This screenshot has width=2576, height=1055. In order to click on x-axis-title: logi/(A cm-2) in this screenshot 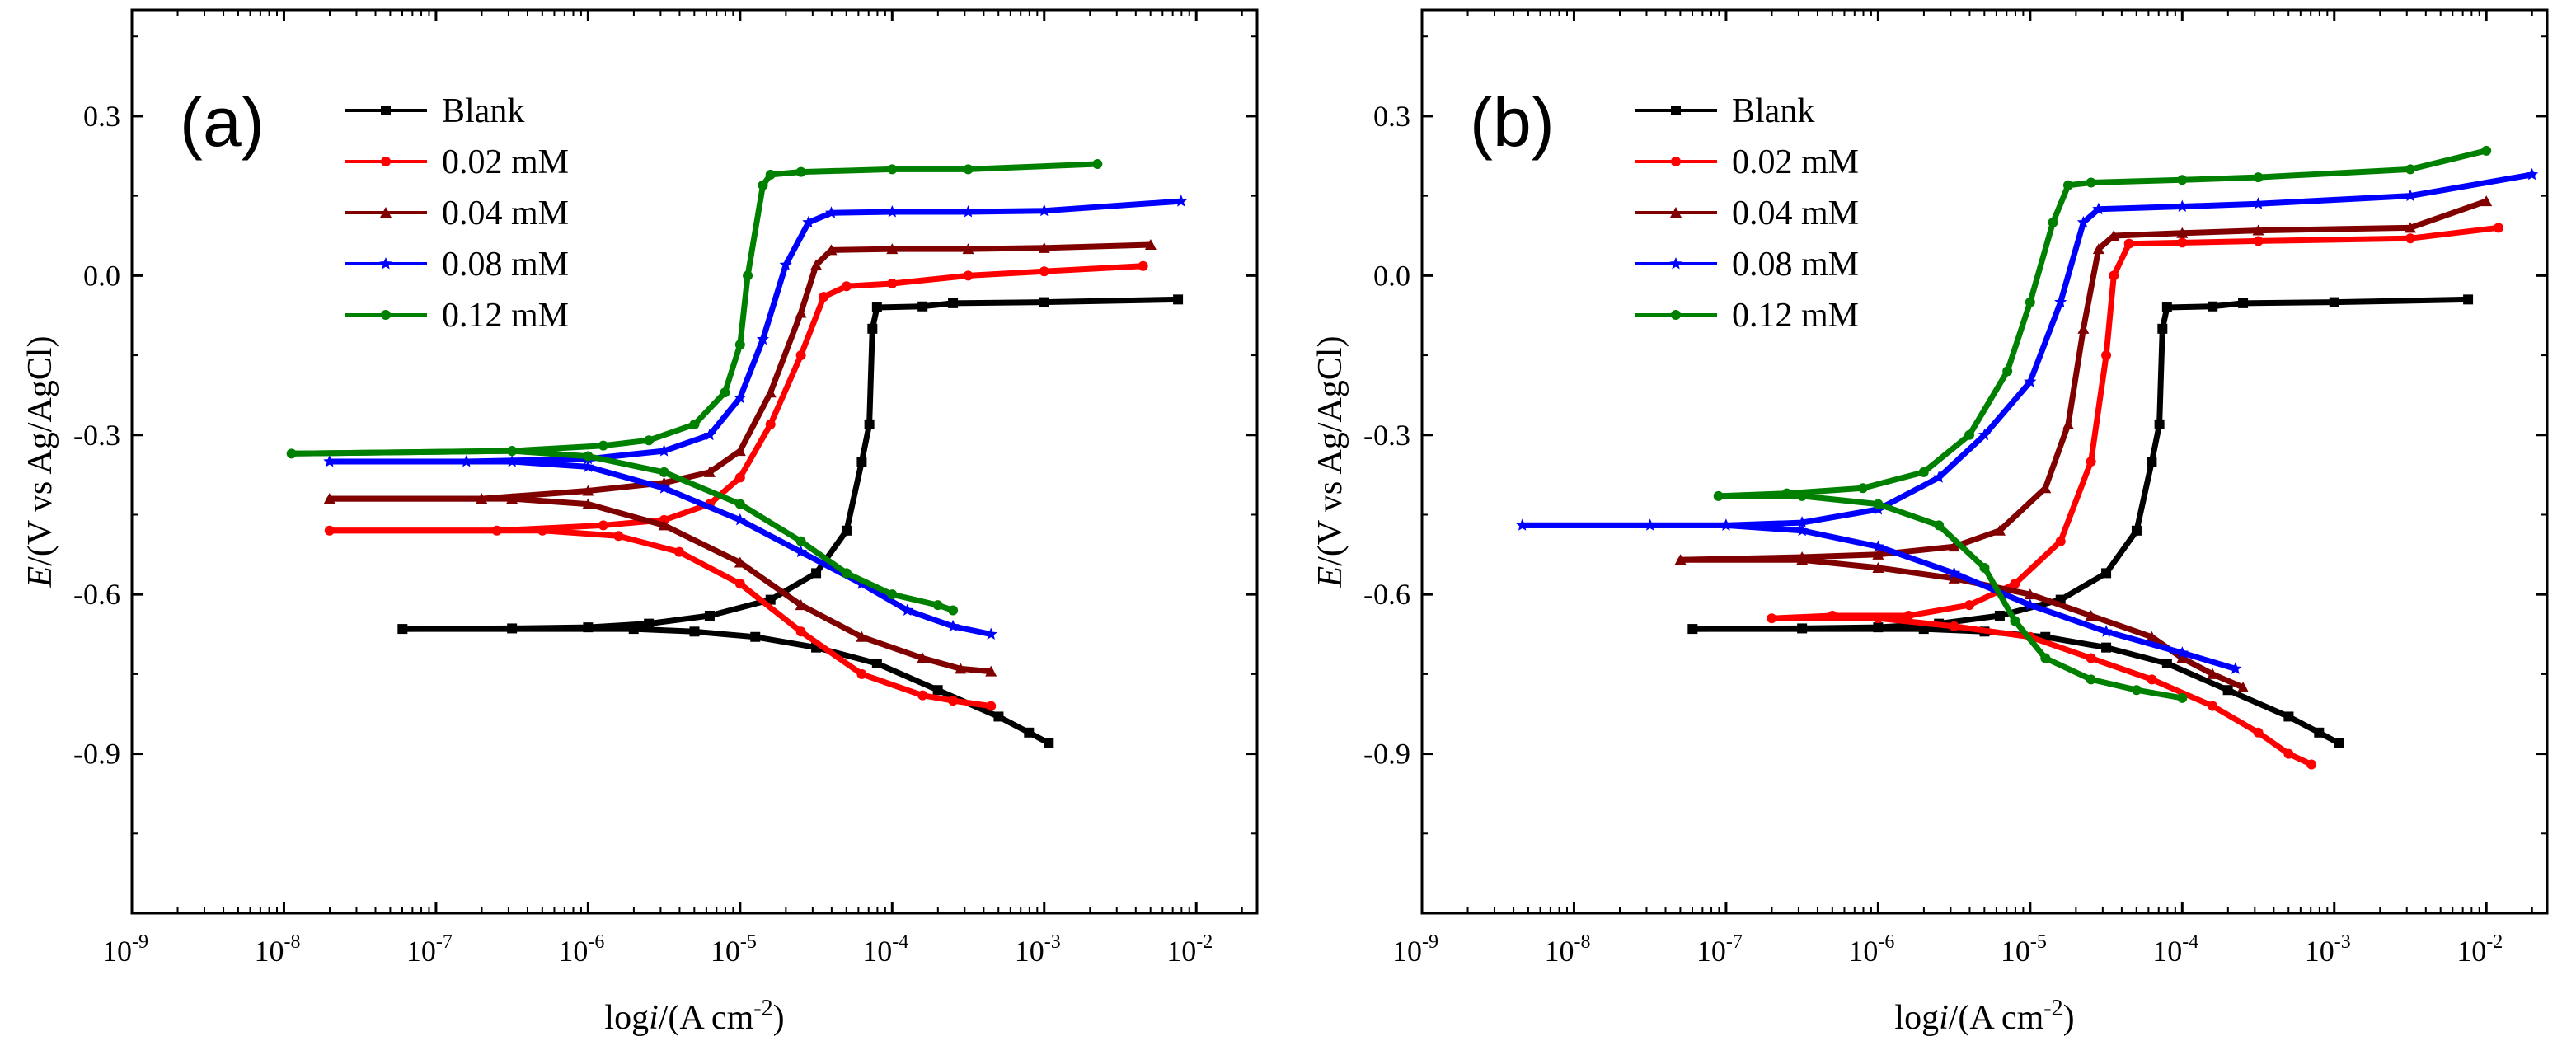, I will do `click(1984, 1016)`.